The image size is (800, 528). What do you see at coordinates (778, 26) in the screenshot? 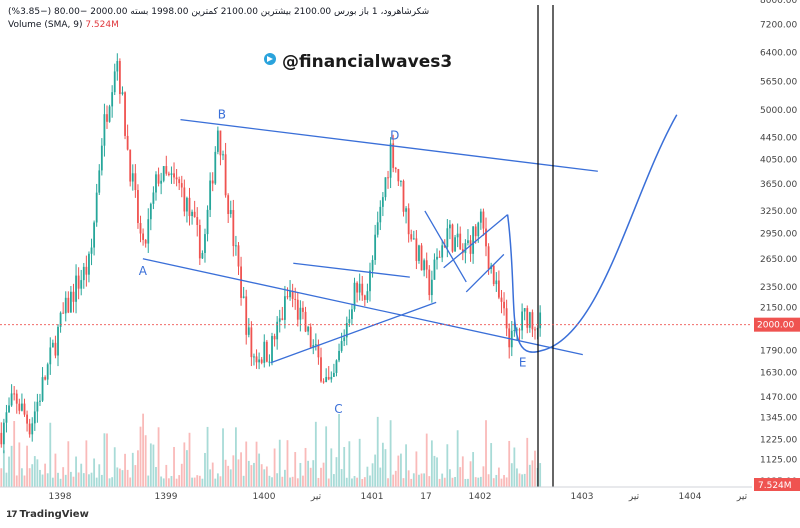
I see `y-tick-label: 7200.00` at bounding box center [778, 26].